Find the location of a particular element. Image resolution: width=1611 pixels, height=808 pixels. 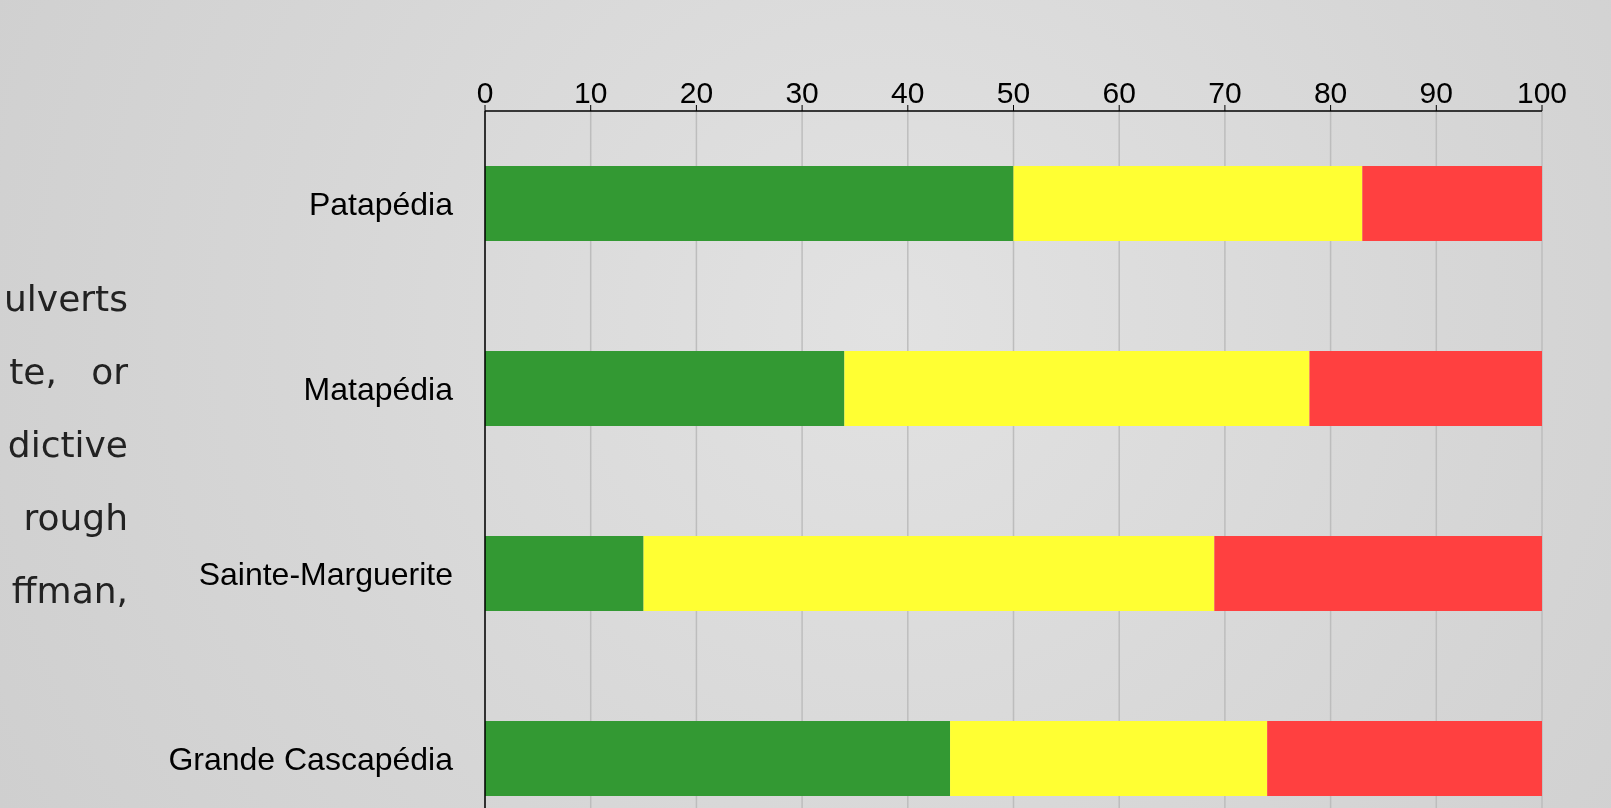

x-tick-label: 0 is located at coordinates (485, 92).